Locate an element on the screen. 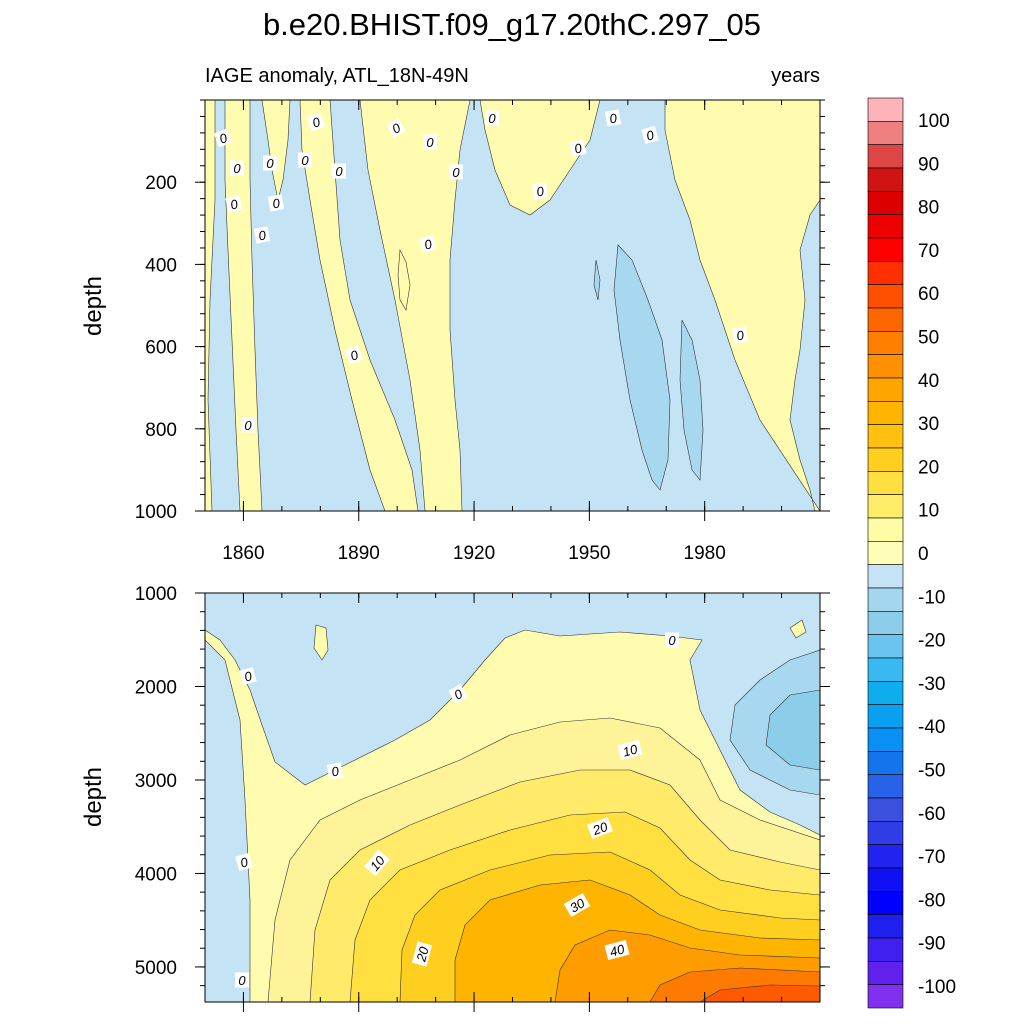 The width and height of the screenshot is (1024, 1024). contour-label: 40 is located at coordinates (617, 950).